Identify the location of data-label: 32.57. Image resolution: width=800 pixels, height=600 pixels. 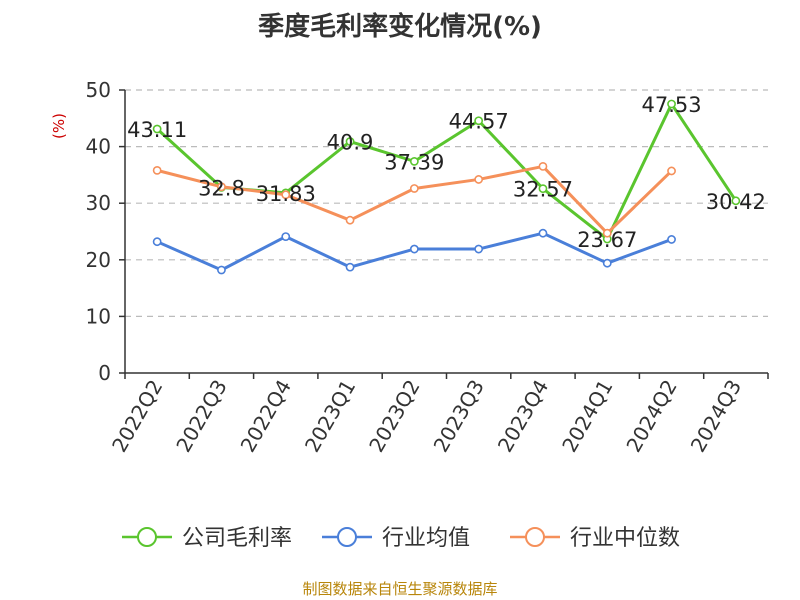
(543, 190).